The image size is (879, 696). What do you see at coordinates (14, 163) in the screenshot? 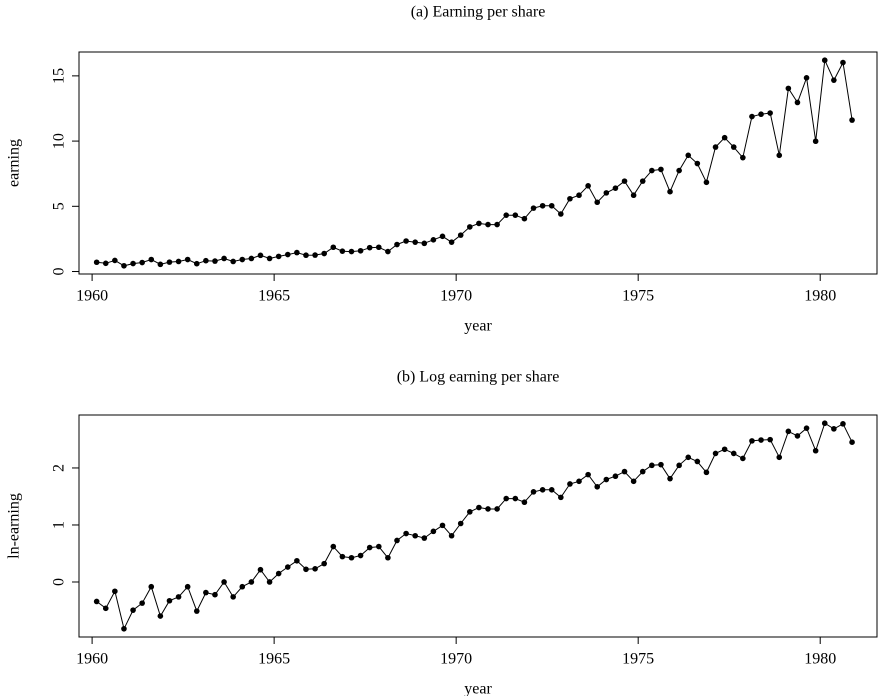
I see `y-axis-label: earning` at bounding box center [14, 163].